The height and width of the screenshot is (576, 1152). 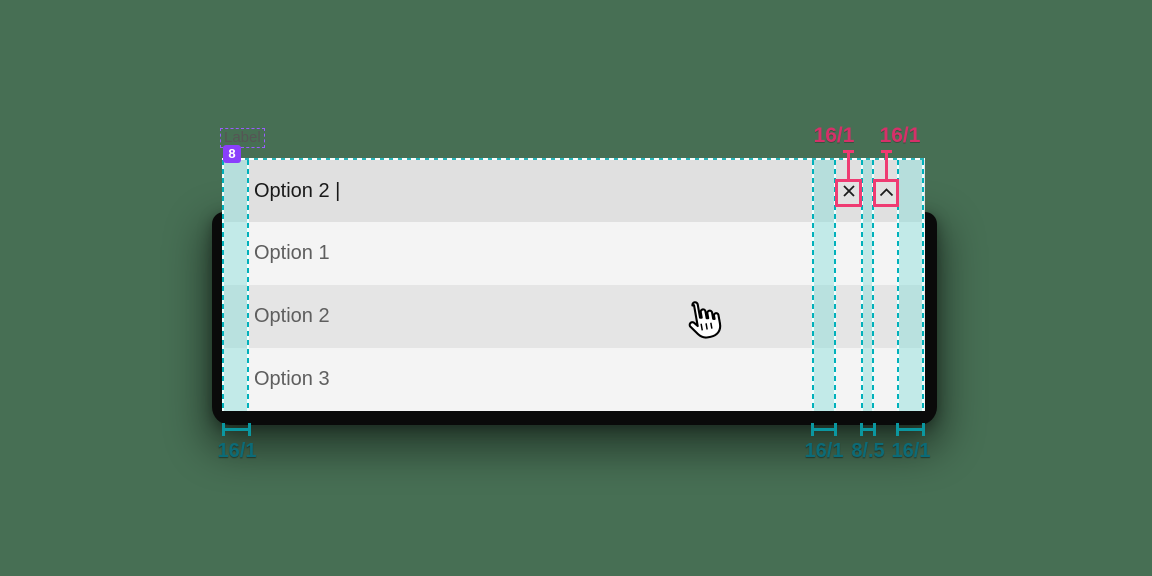 What do you see at coordinates (573, 379) in the screenshot?
I see `menu-option-3: Option 3` at bounding box center [573, 379].